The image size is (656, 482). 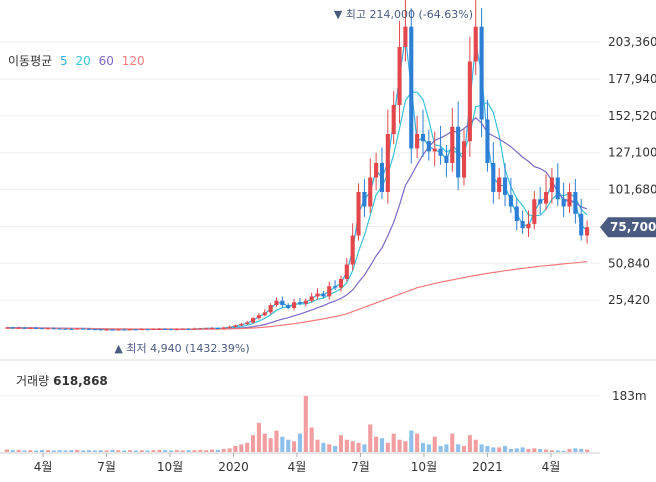 I want to click on current-price-badge, so click(x=628, y=227).